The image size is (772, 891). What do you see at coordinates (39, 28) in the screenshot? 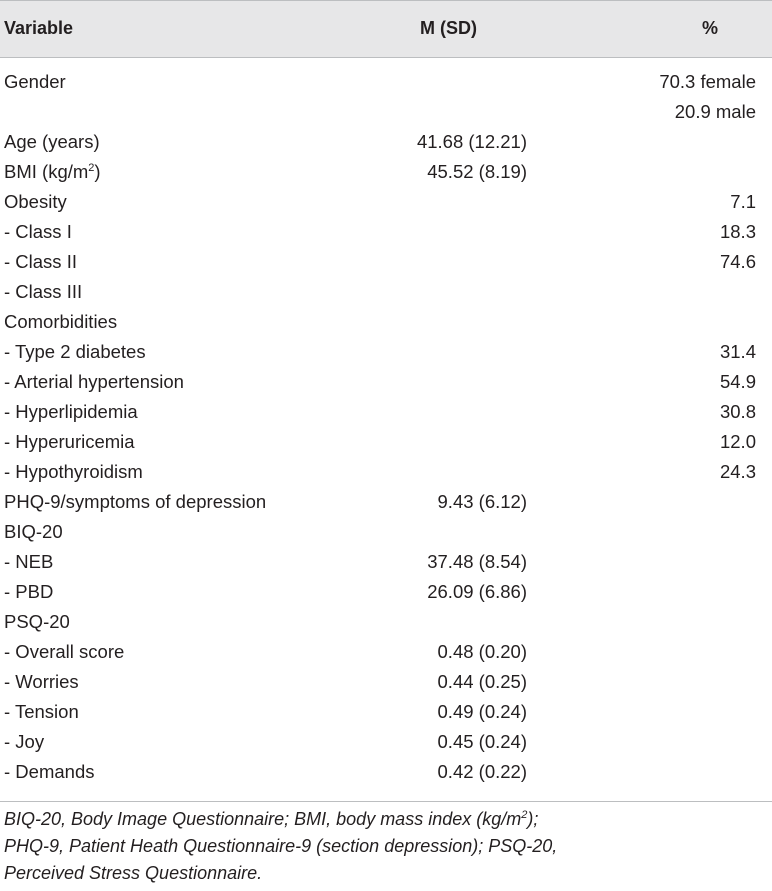
I see `column-header-variable: Variable` at bounding box center [39, 28].